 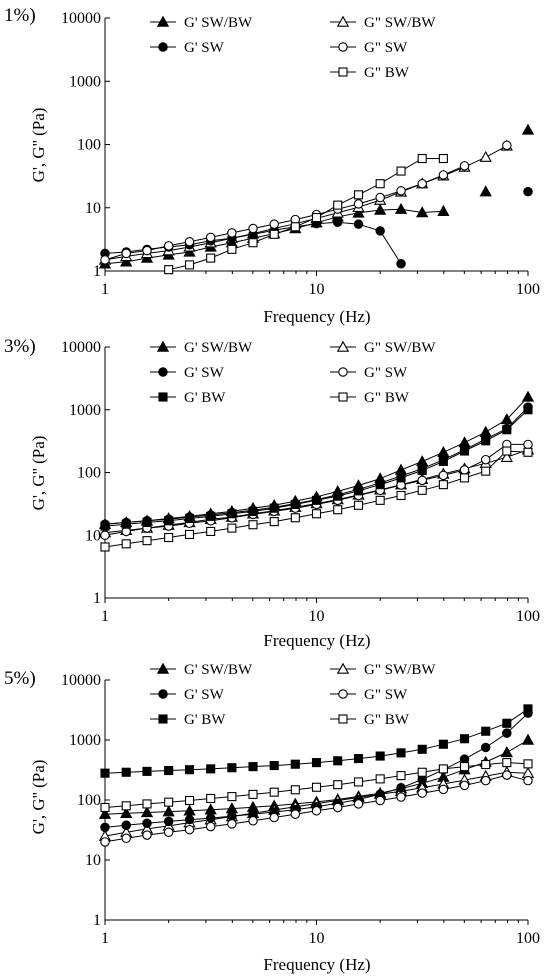 What do you see at coordinates (400, 670) in the screenshot?
I see `panel-3-legend-label: G" SW/BW` at bounding box center [400, 670].